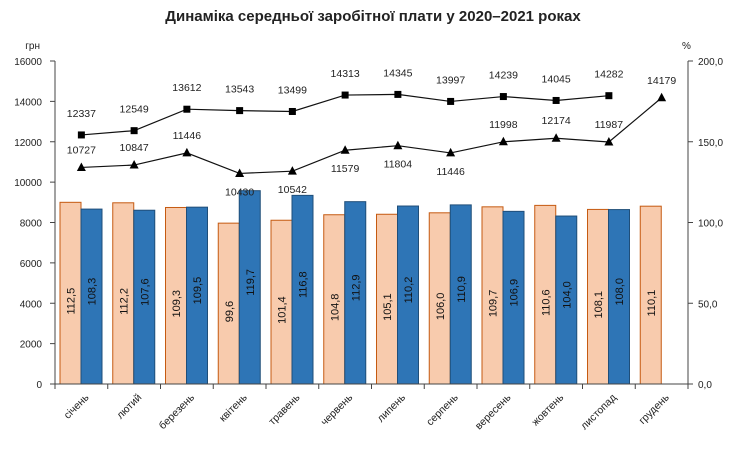 Image resolution: width=746 pixels, height=455 pixels. What do you see at coordinates (134, 148) in the screenshot?
I see `data-label: 10847` at bounding box center [134, 148].